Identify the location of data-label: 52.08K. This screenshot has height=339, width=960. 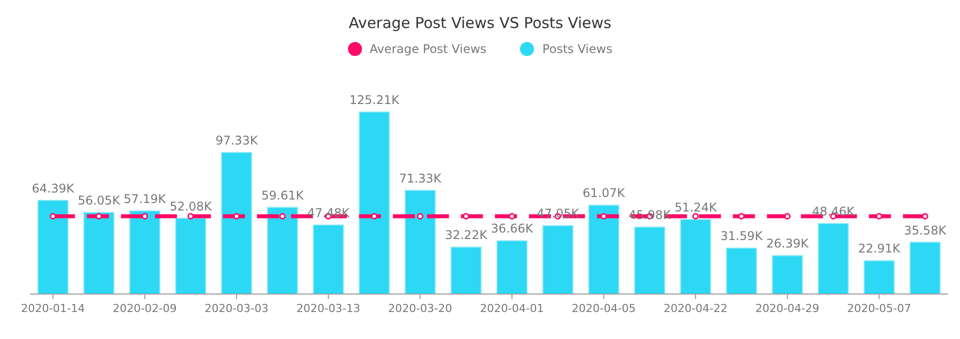
(191, 206).